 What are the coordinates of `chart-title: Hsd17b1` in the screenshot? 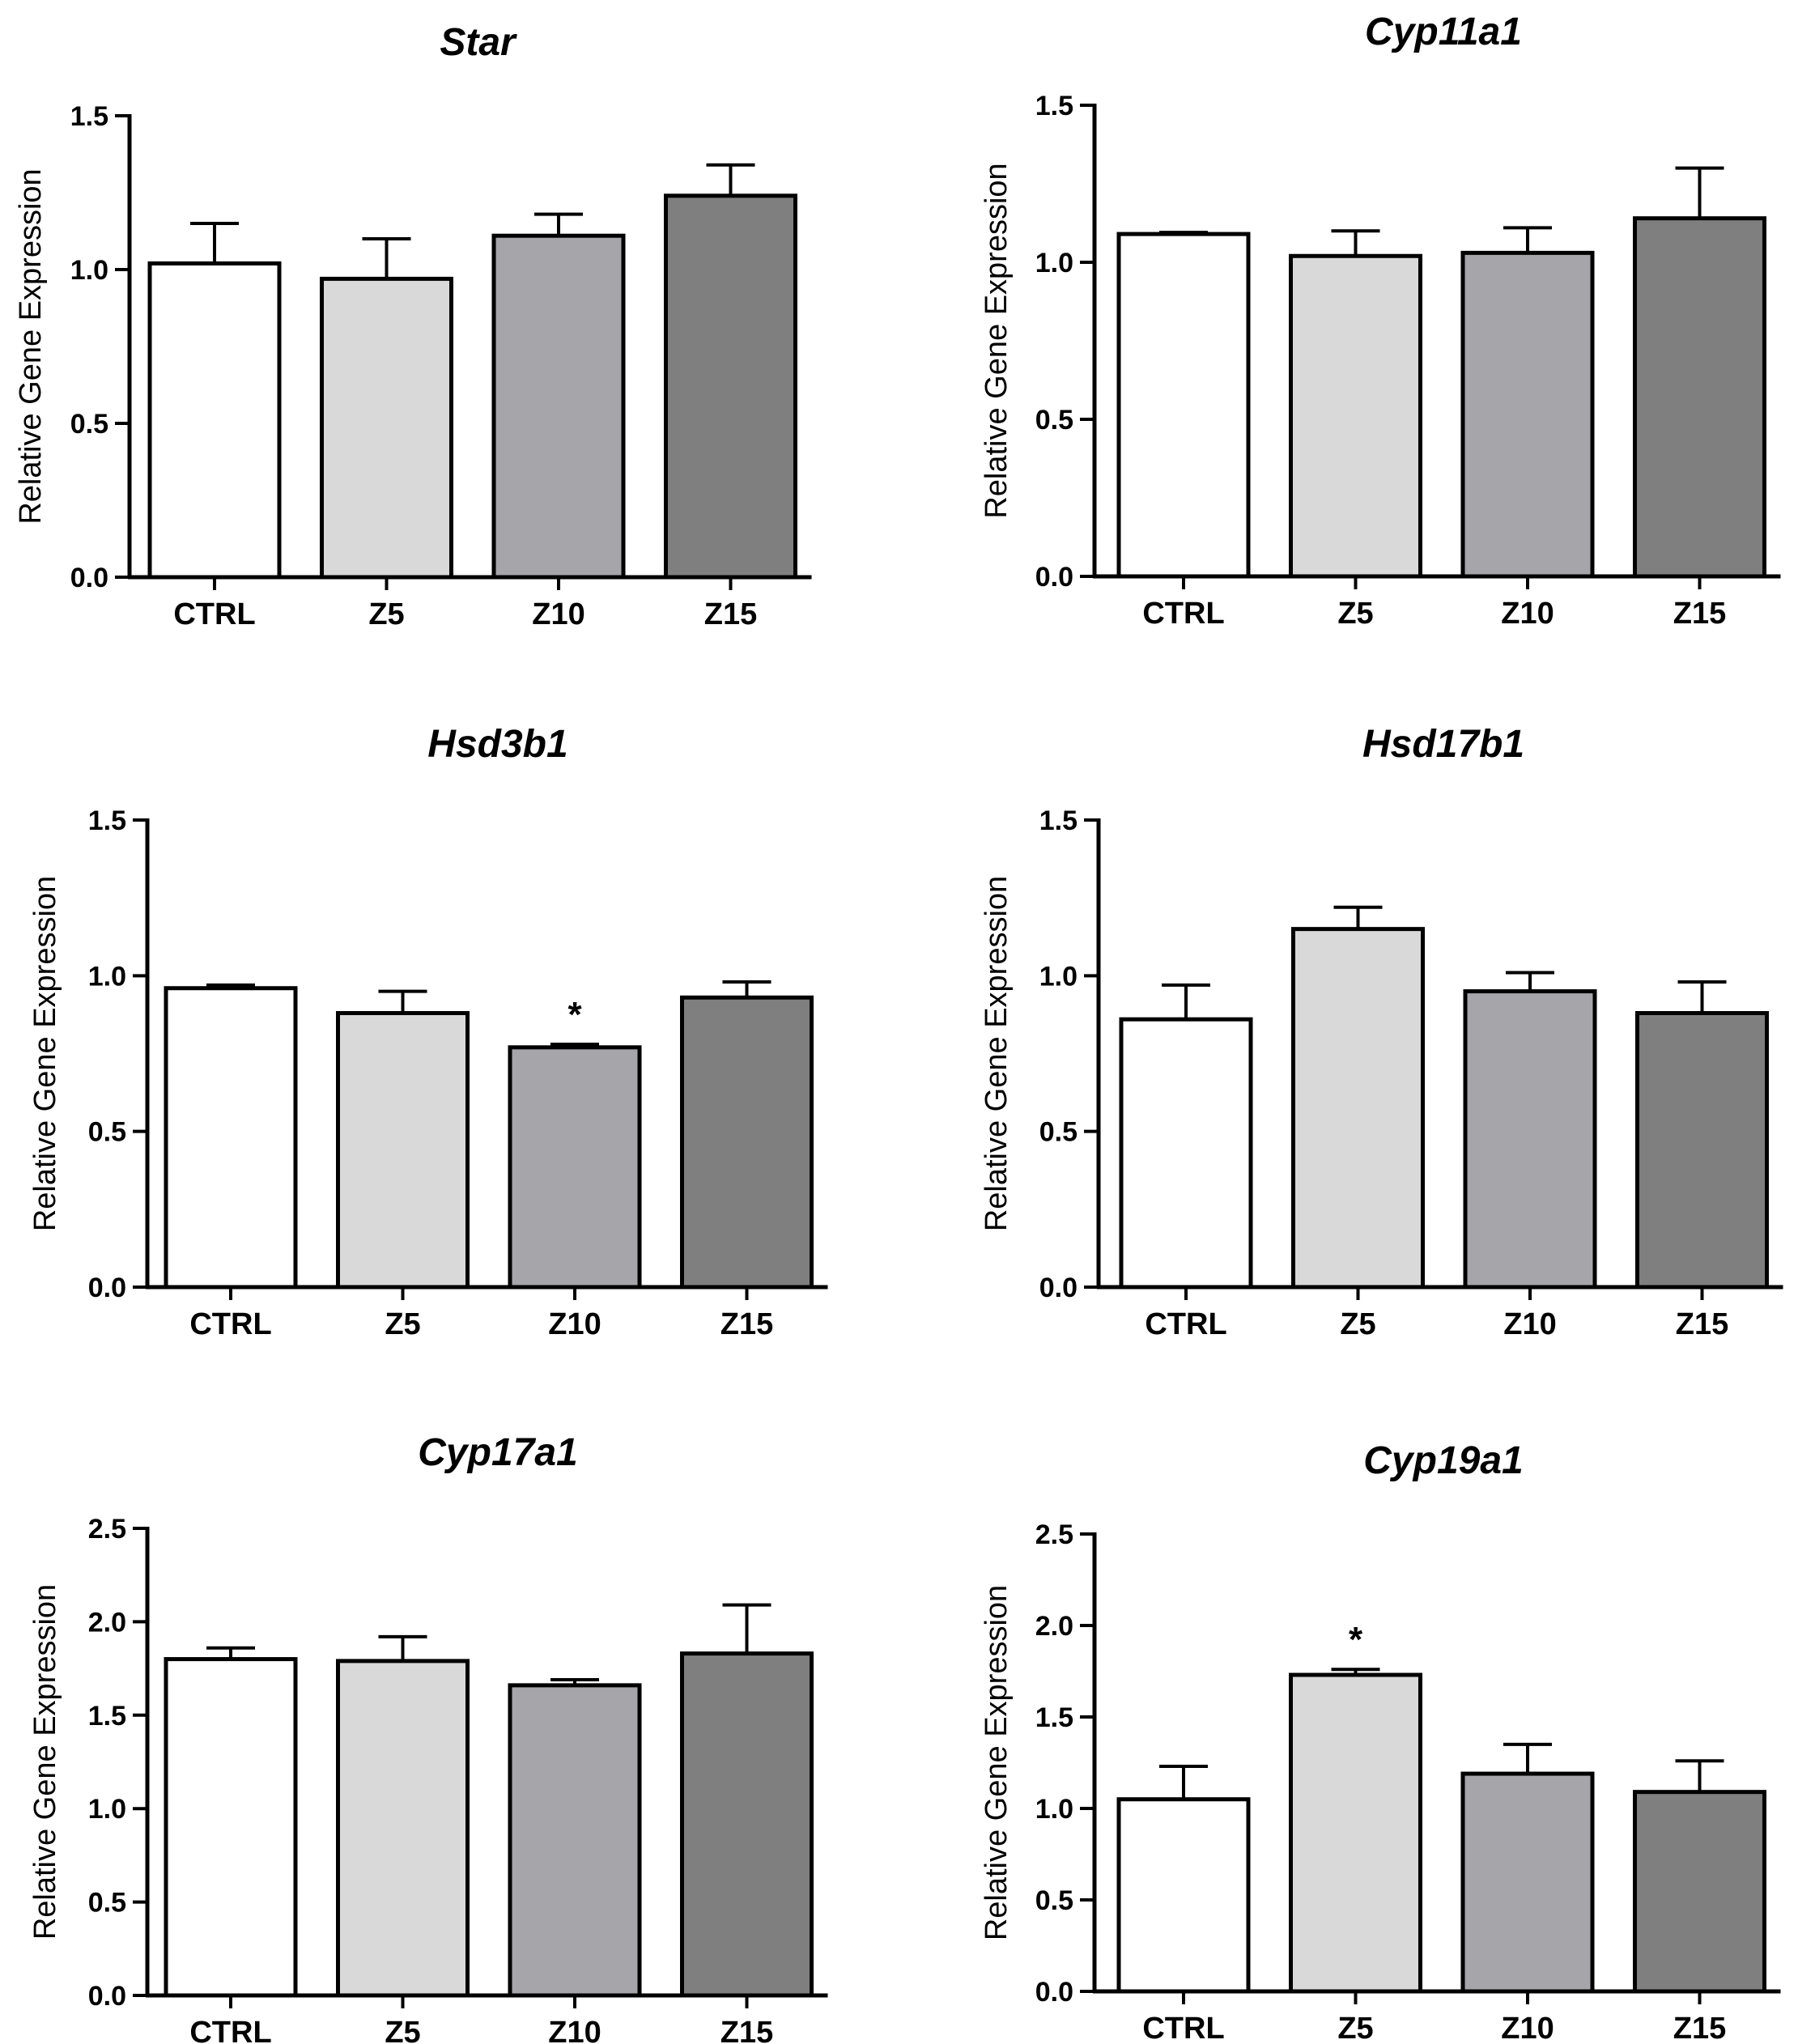 It's located at (1443, 744).